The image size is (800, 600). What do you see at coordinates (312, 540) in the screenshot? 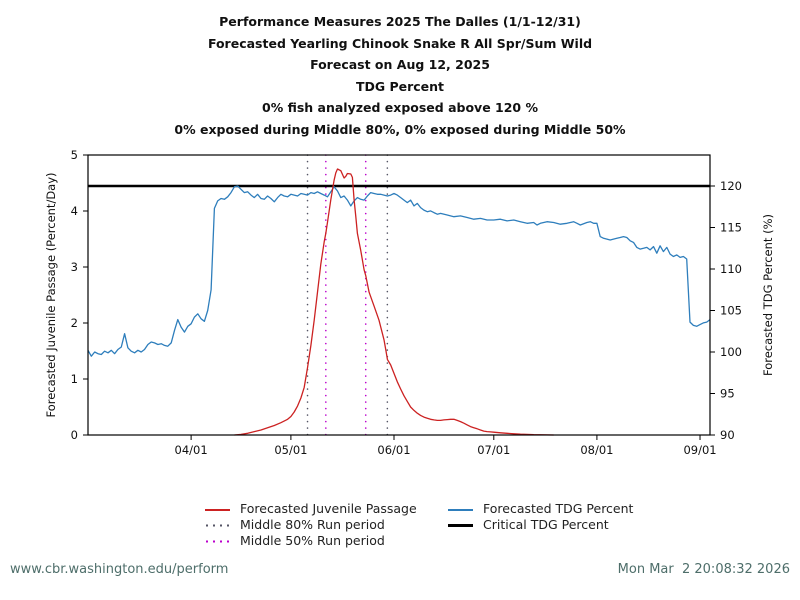
I see `legend-label: Middle 50% Run period` at bounding box center [312, 540].